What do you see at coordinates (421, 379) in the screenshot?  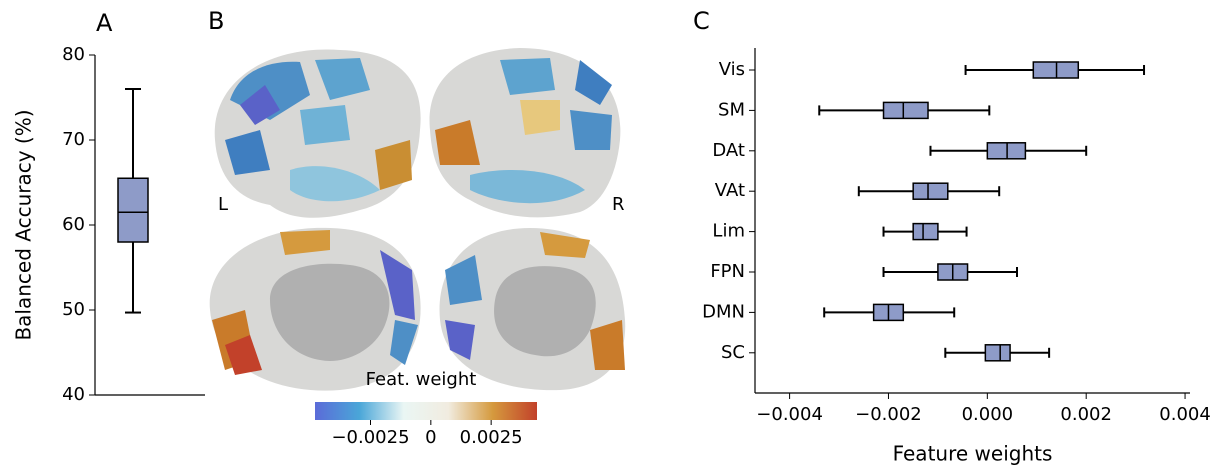 I see `colorbar-label: Feat. weight` at bounding box center [421, 379].